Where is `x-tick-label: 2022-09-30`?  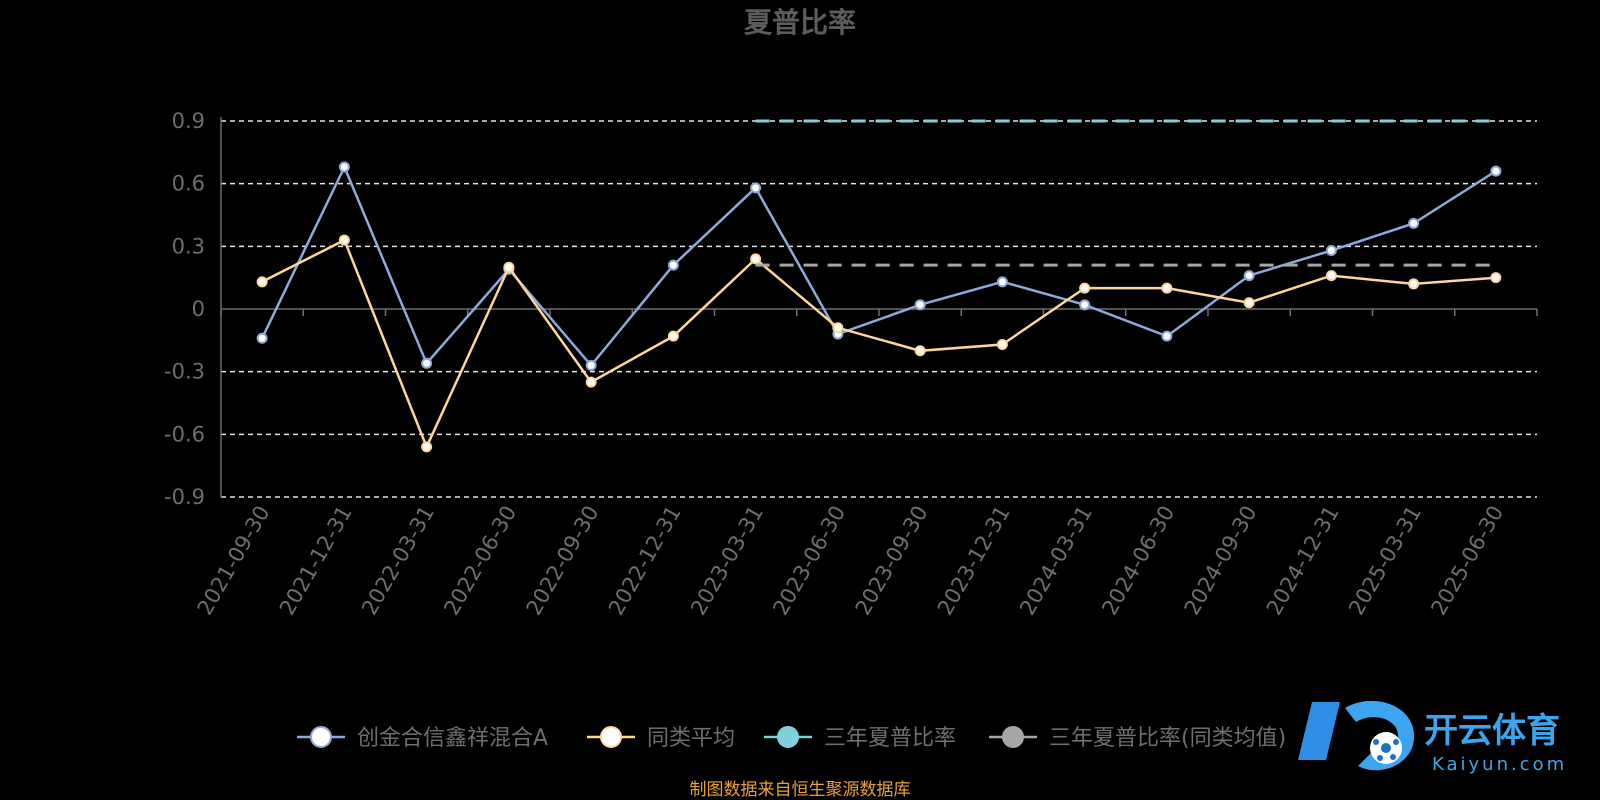 x-tick-label: 2022-09-30 is located at coordinates (563, 561).